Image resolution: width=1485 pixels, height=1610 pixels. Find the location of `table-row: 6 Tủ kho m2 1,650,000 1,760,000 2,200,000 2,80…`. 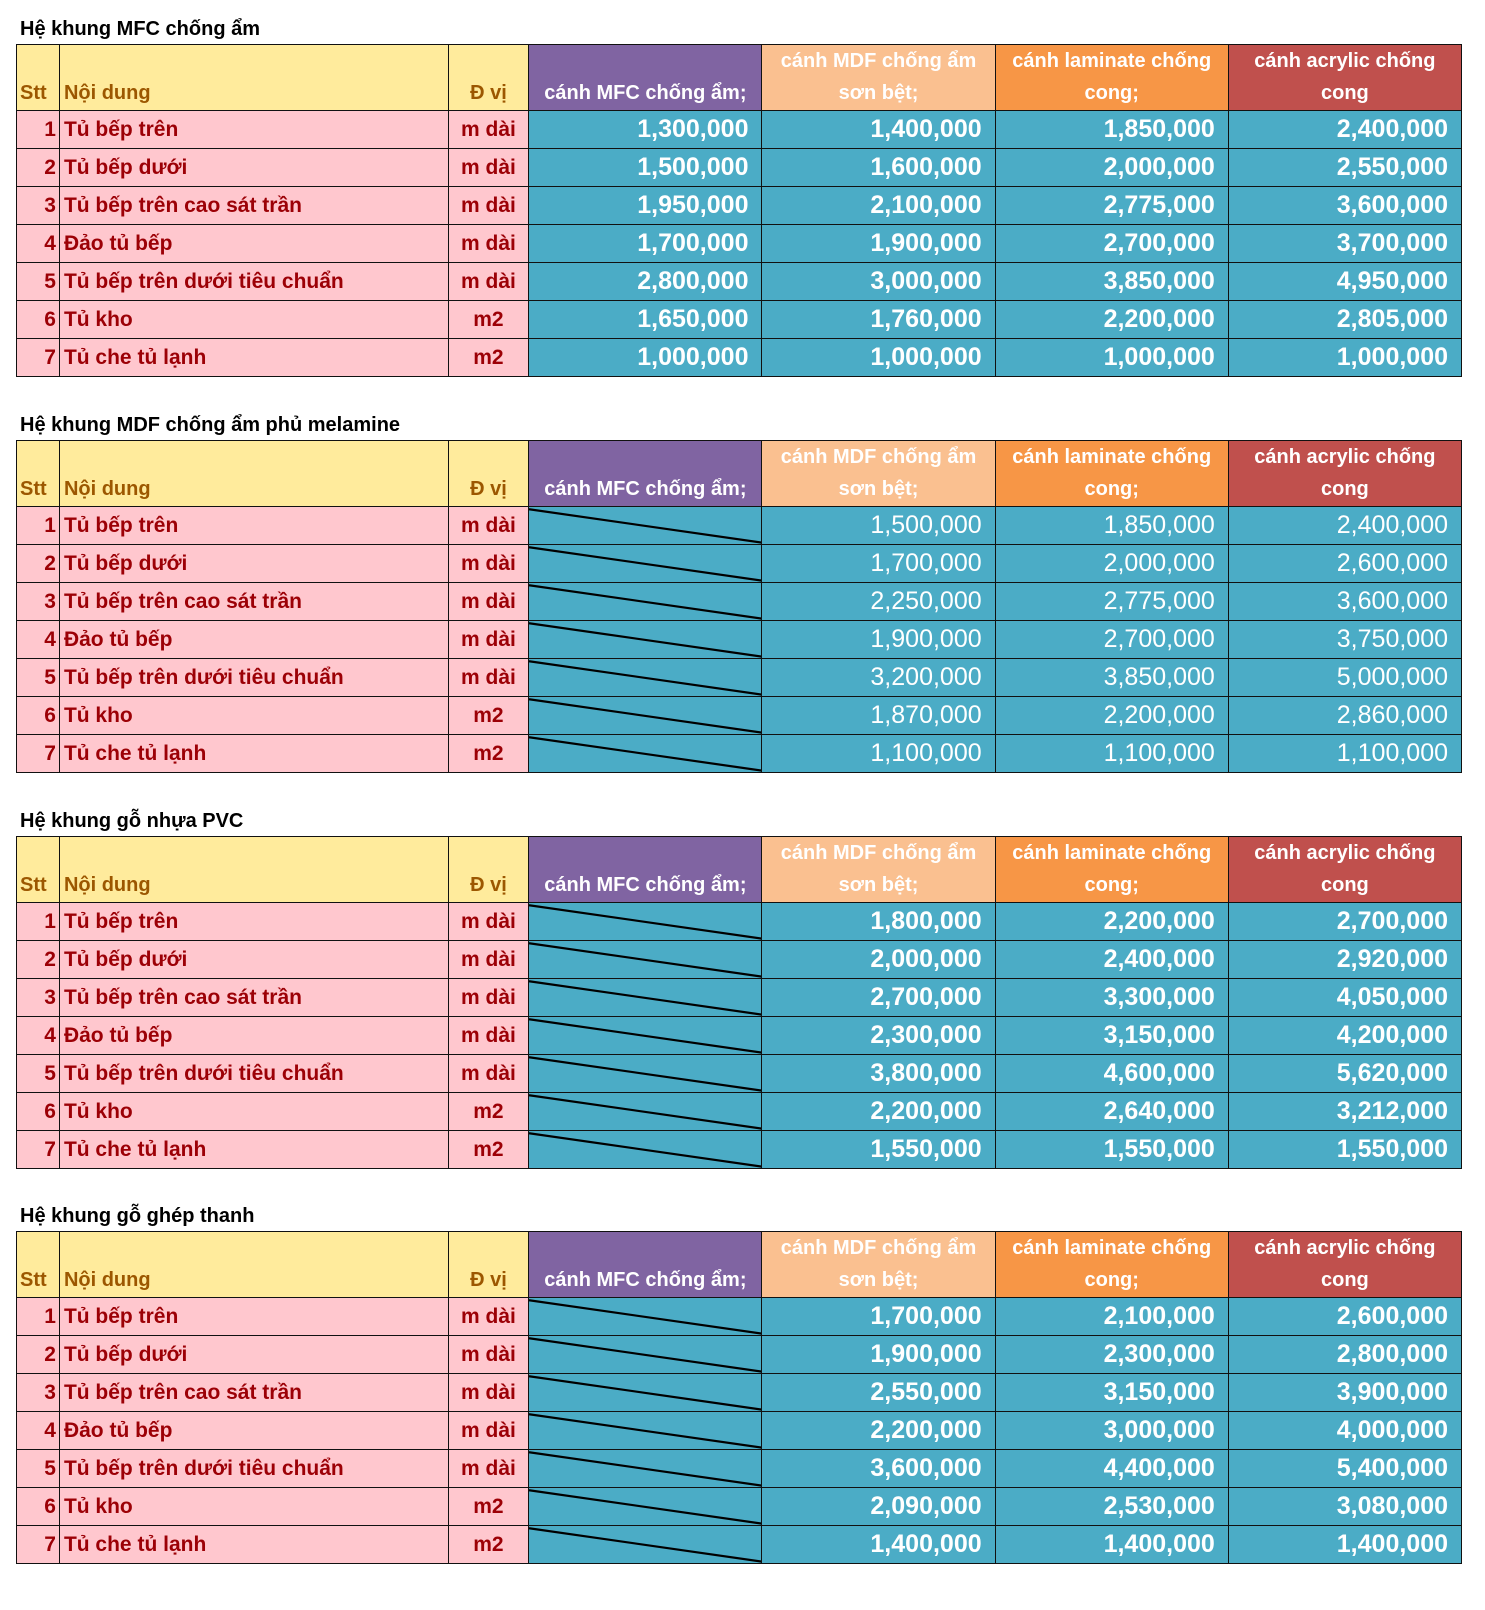

table-row: 6 Tủ kho m2 1,650,000 1,760,000 2,200,000 2,80… is located at coordinates (739, 319).